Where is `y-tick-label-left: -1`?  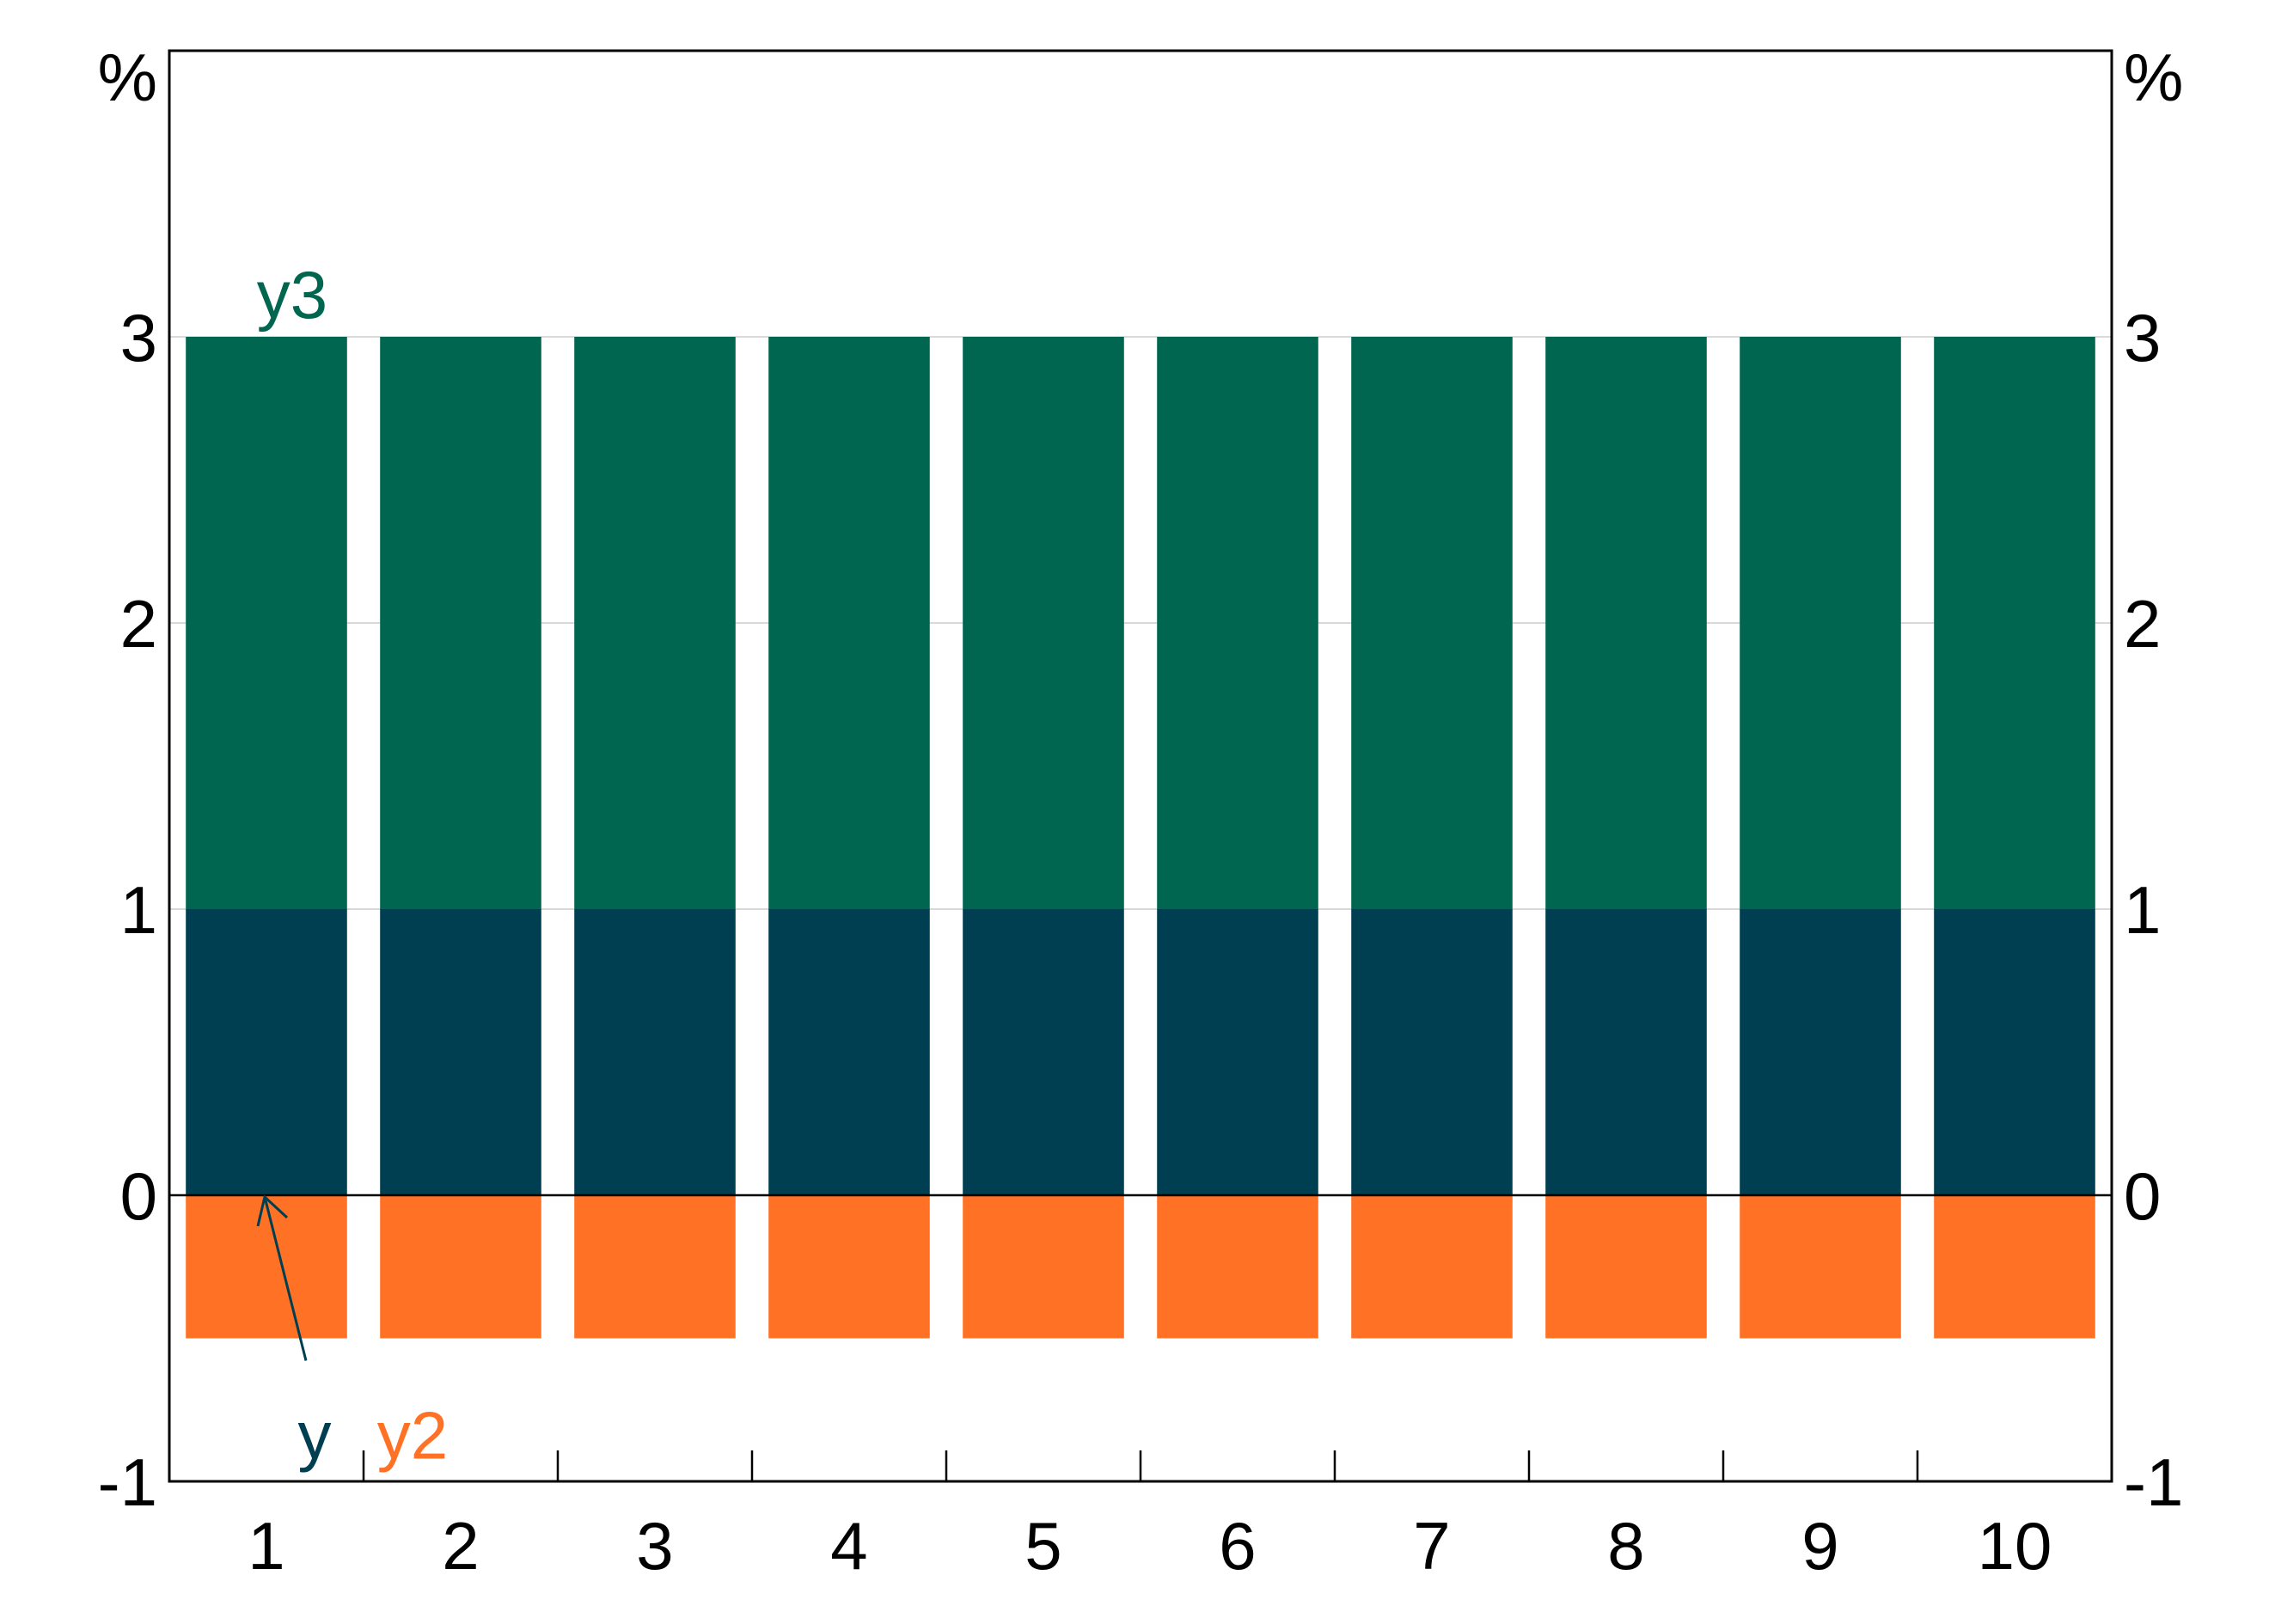
y-tick-label-left: -1 is located at coordinates (127, 1482).